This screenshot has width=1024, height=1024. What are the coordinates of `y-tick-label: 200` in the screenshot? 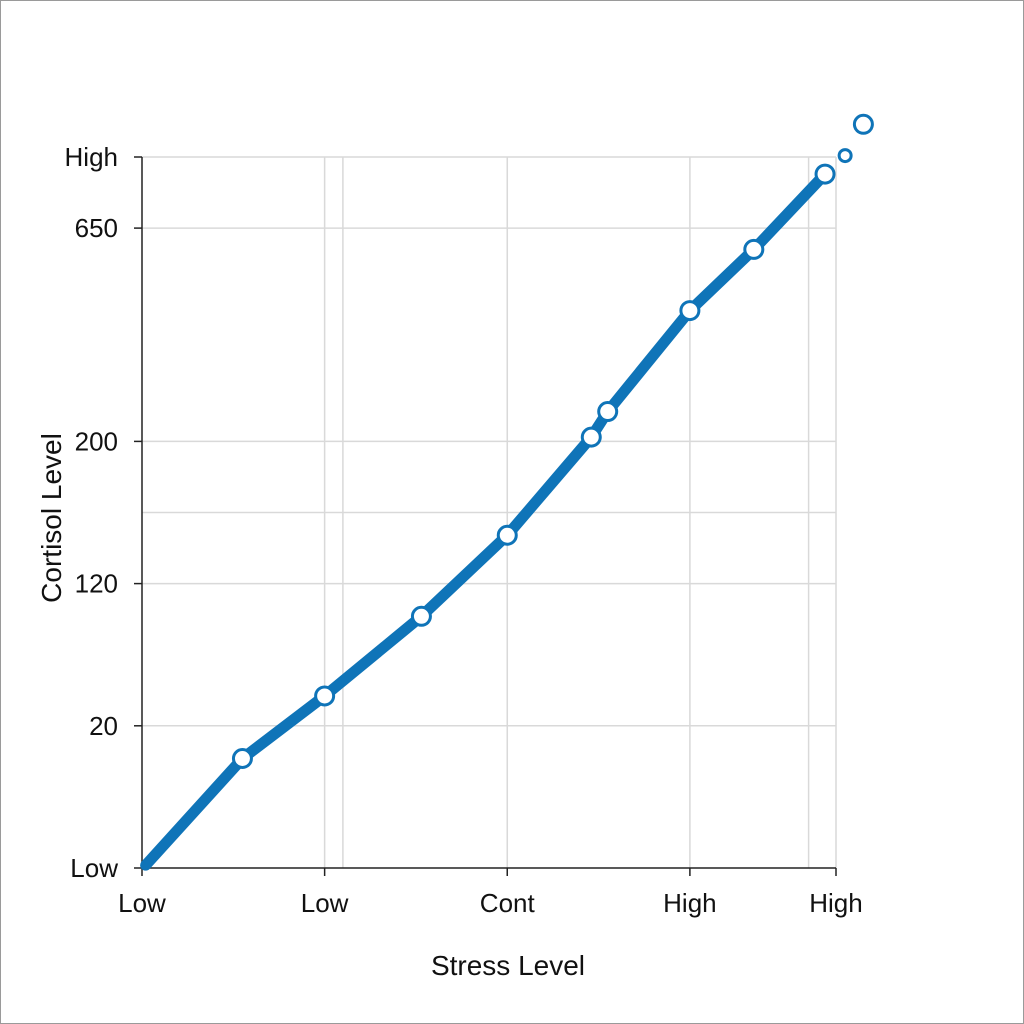 It's located at (96, 441).